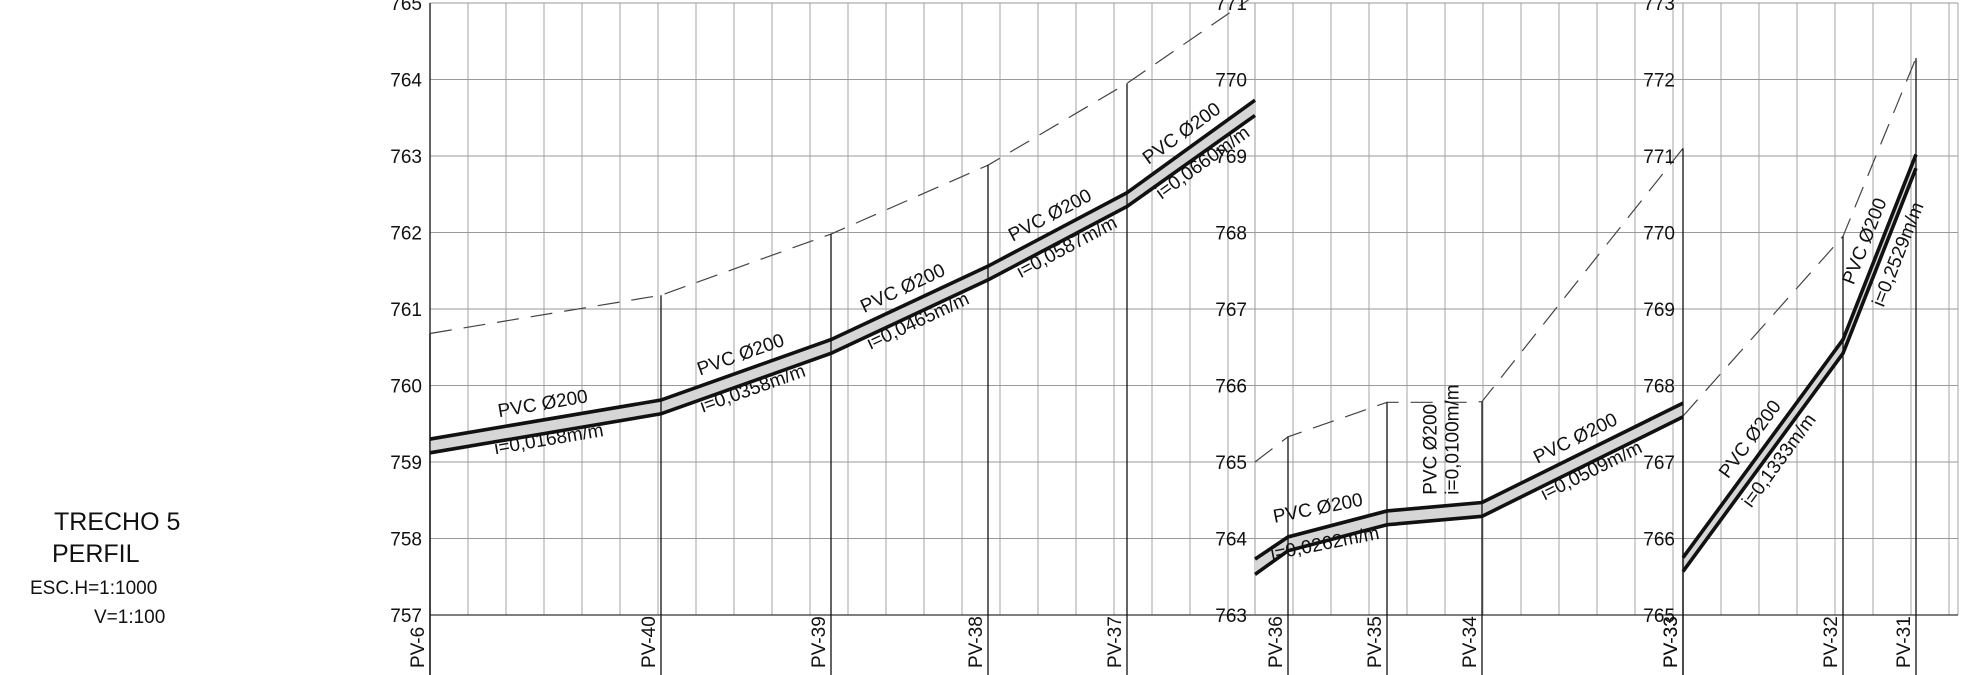  What do you see at coordinates (418, 647) in the screenshot?
I see `station-label: PV-6` at bounding box center [418, 647].